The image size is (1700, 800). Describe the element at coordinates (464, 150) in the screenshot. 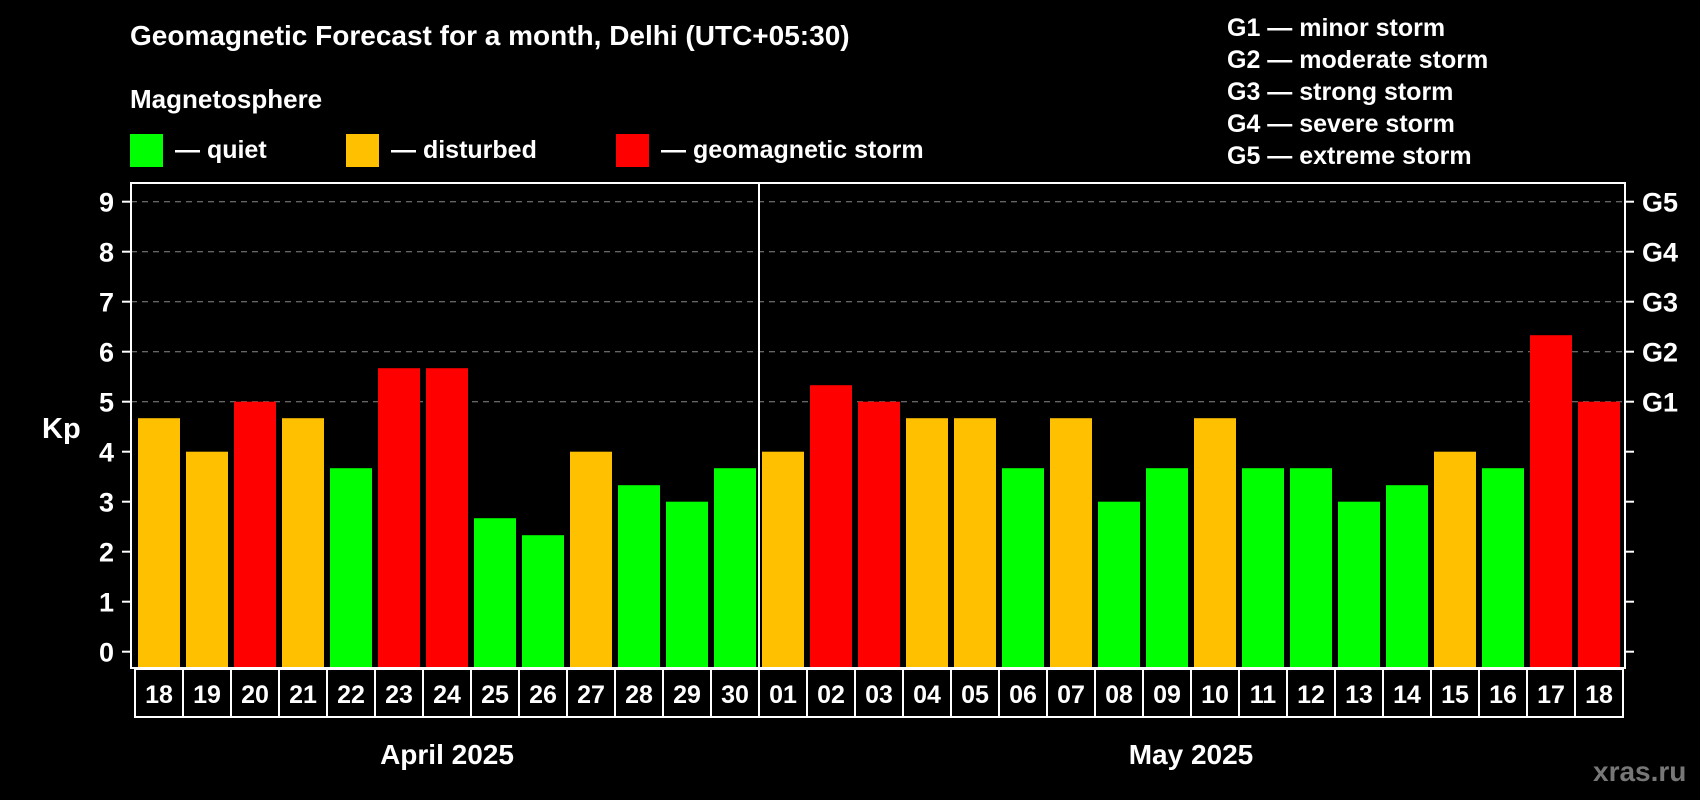

I see `legend-label-disturbed: — disturbed` at that location.